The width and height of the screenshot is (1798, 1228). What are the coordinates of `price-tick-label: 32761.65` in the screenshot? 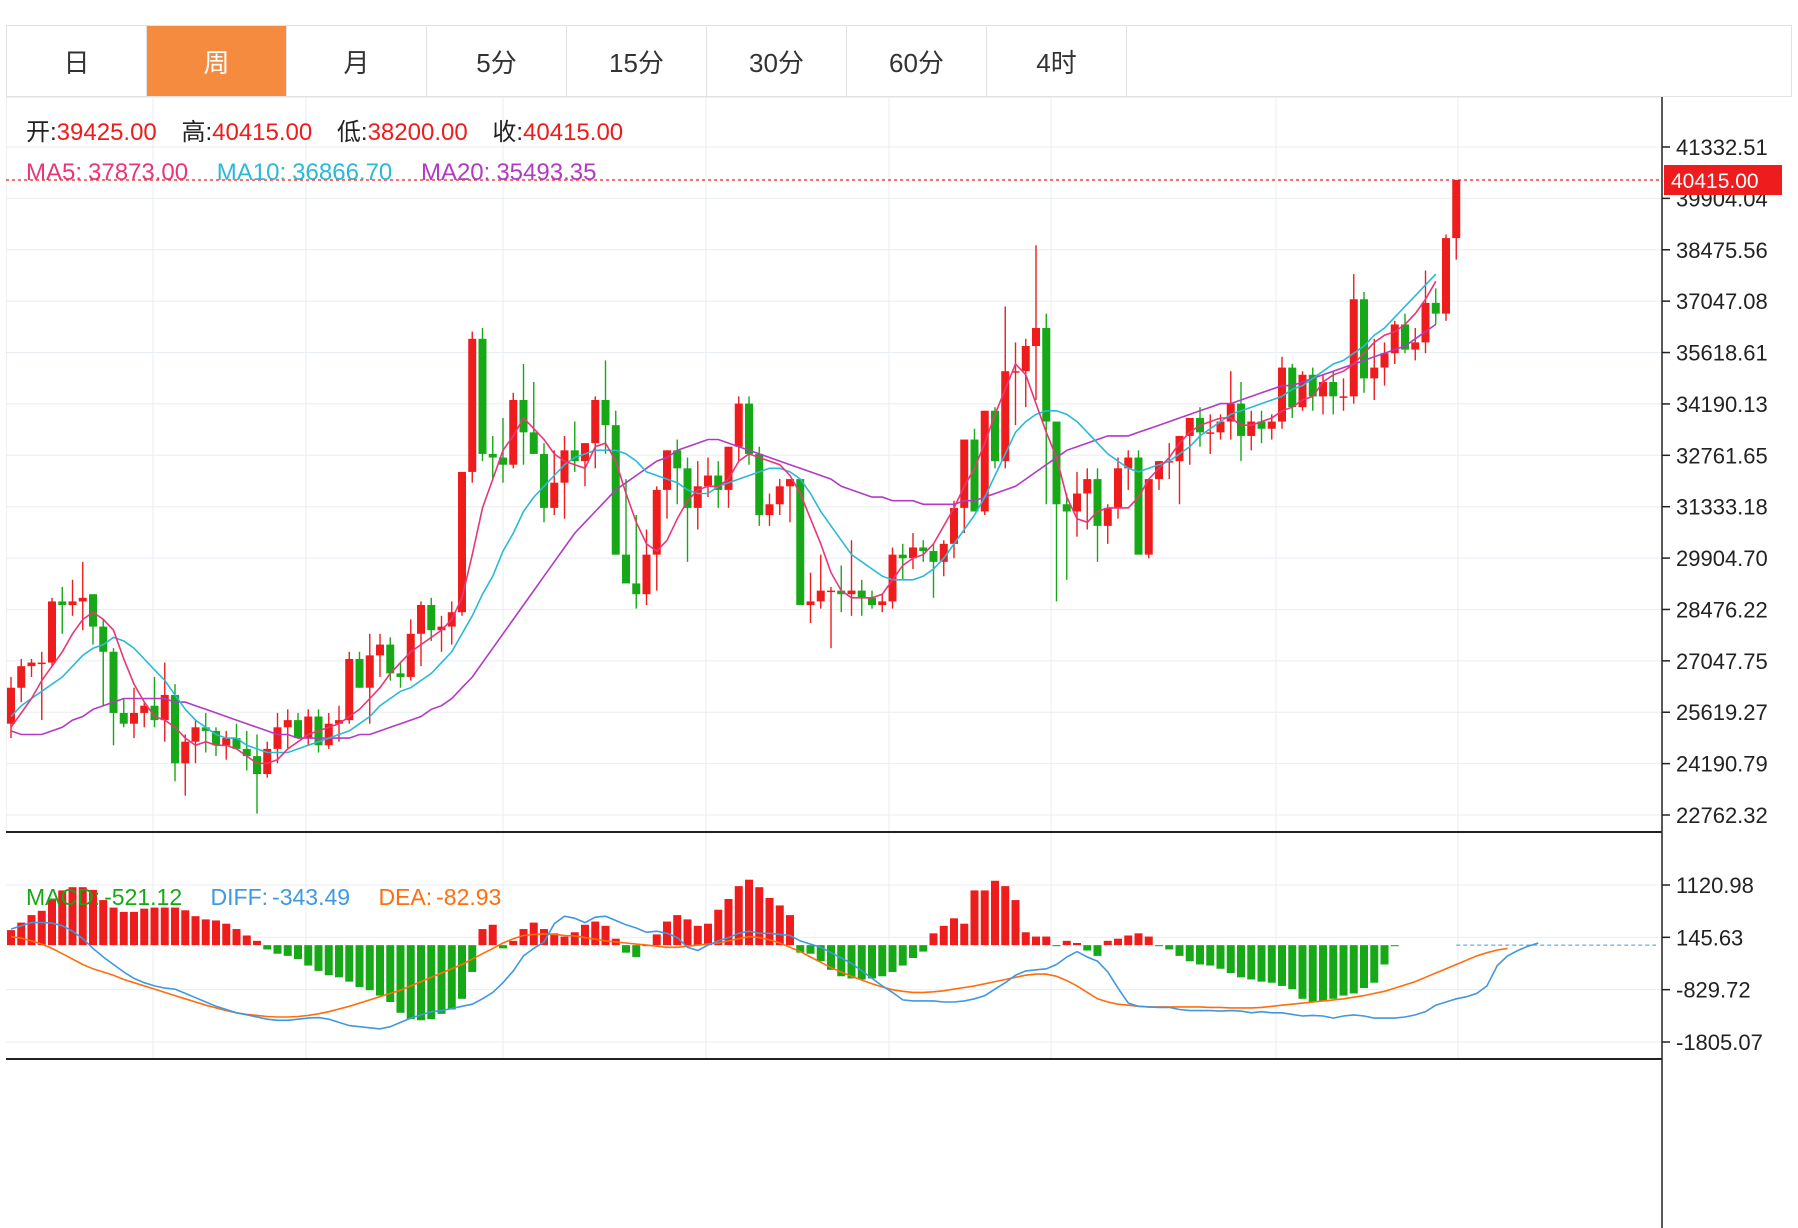 It's located at (1722, 455).